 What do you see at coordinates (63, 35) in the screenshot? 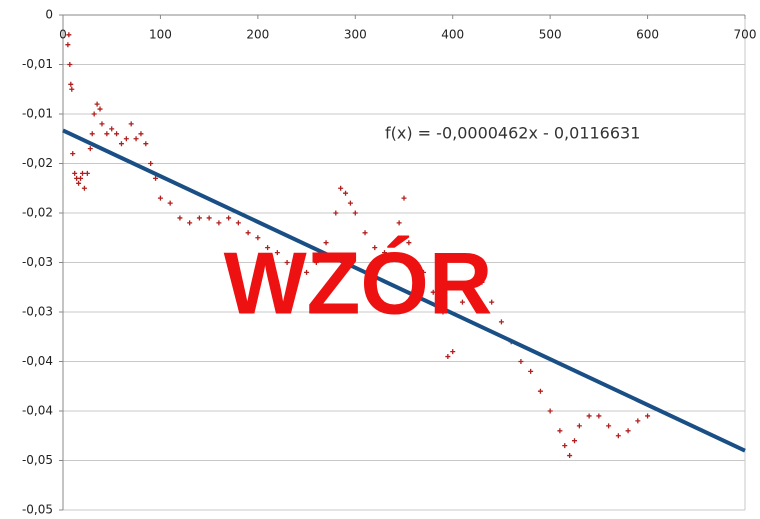
I see `x-tick-label: 0` at bounding box center [63, 35].